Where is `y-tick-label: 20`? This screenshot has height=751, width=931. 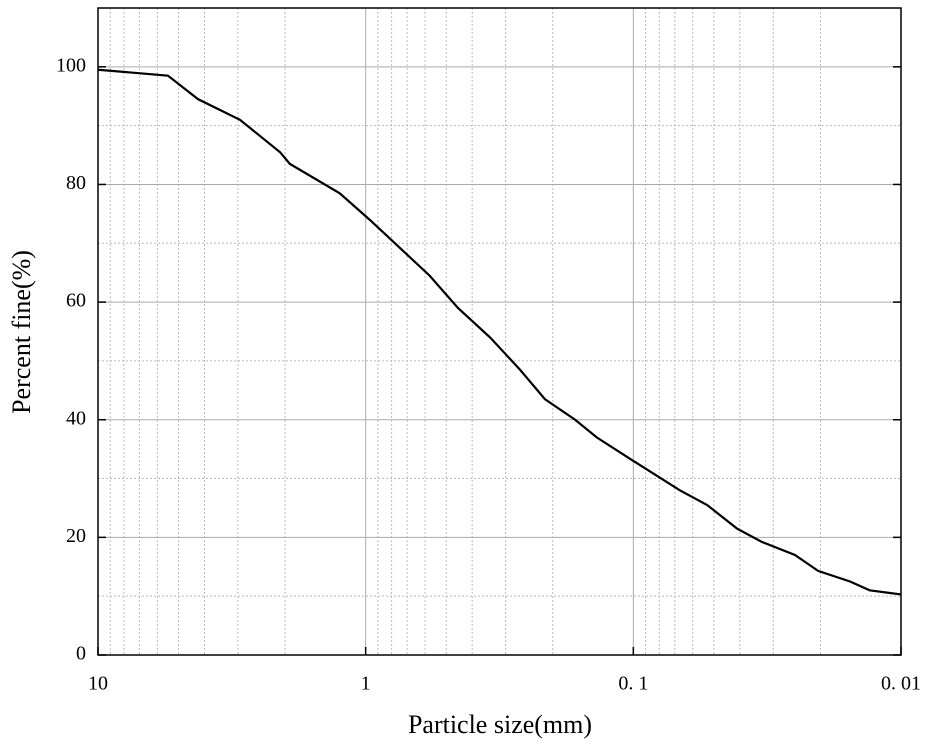 y-tick-label: 20 is located at coordinates (76, 536).